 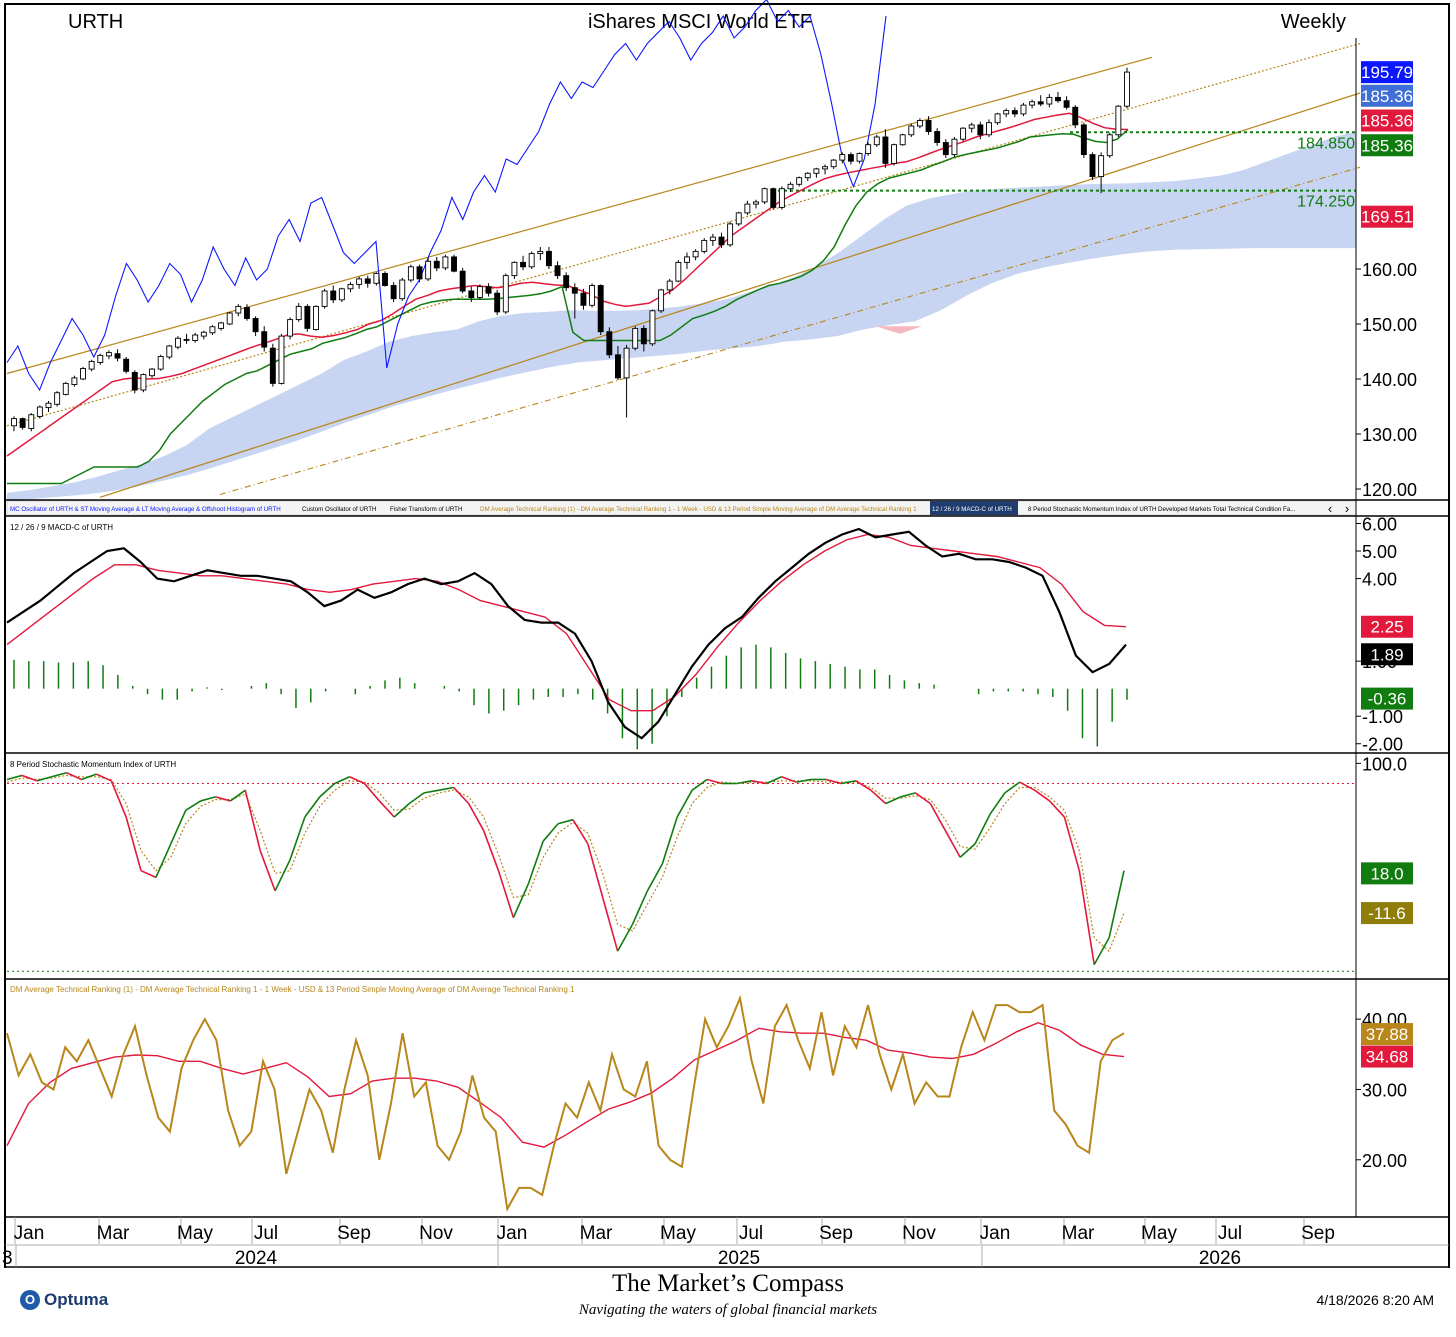 I want to click on price-axis-tick-label: 150.00, so click(x=1389, y=325).